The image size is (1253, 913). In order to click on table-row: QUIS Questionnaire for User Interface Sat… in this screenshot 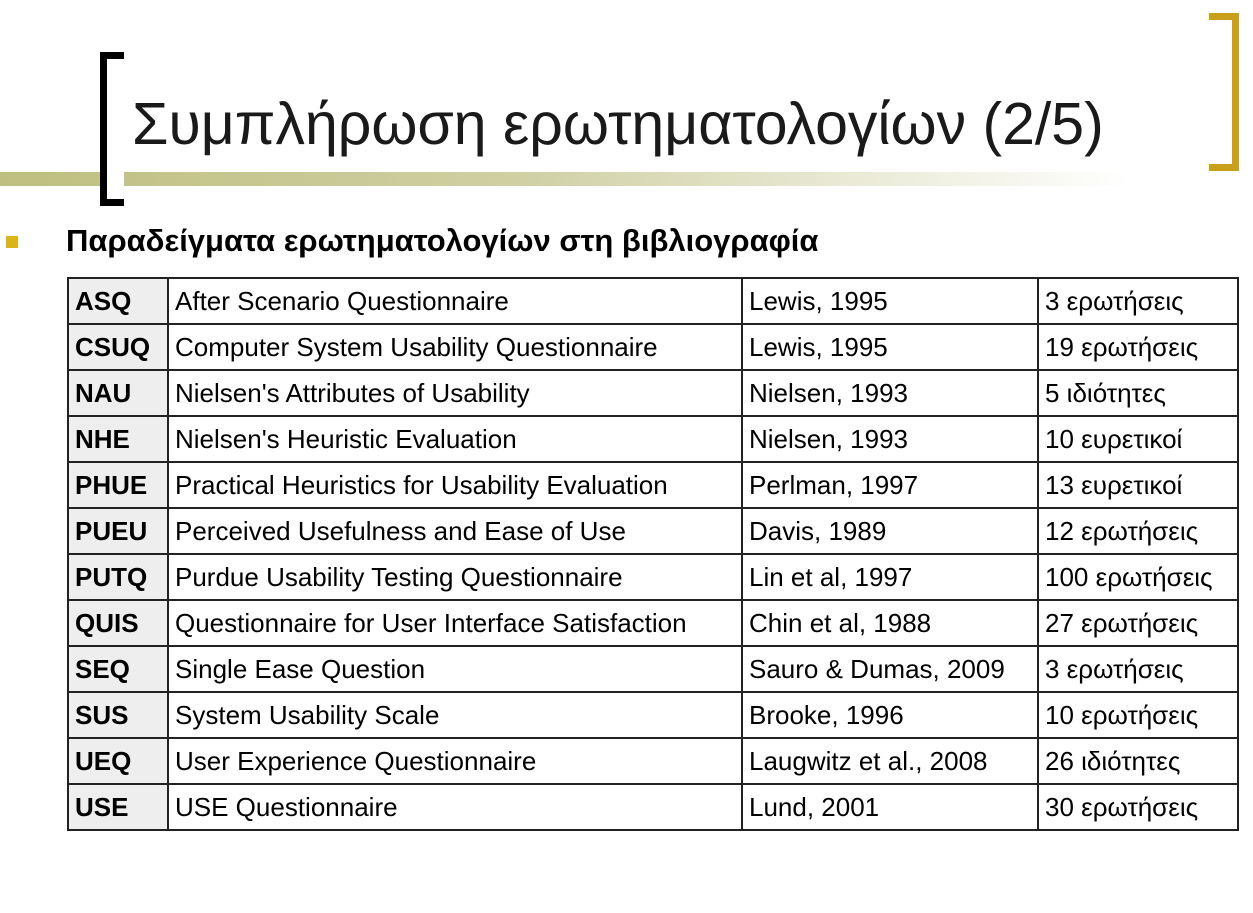, I will do `click(653, 623)`.